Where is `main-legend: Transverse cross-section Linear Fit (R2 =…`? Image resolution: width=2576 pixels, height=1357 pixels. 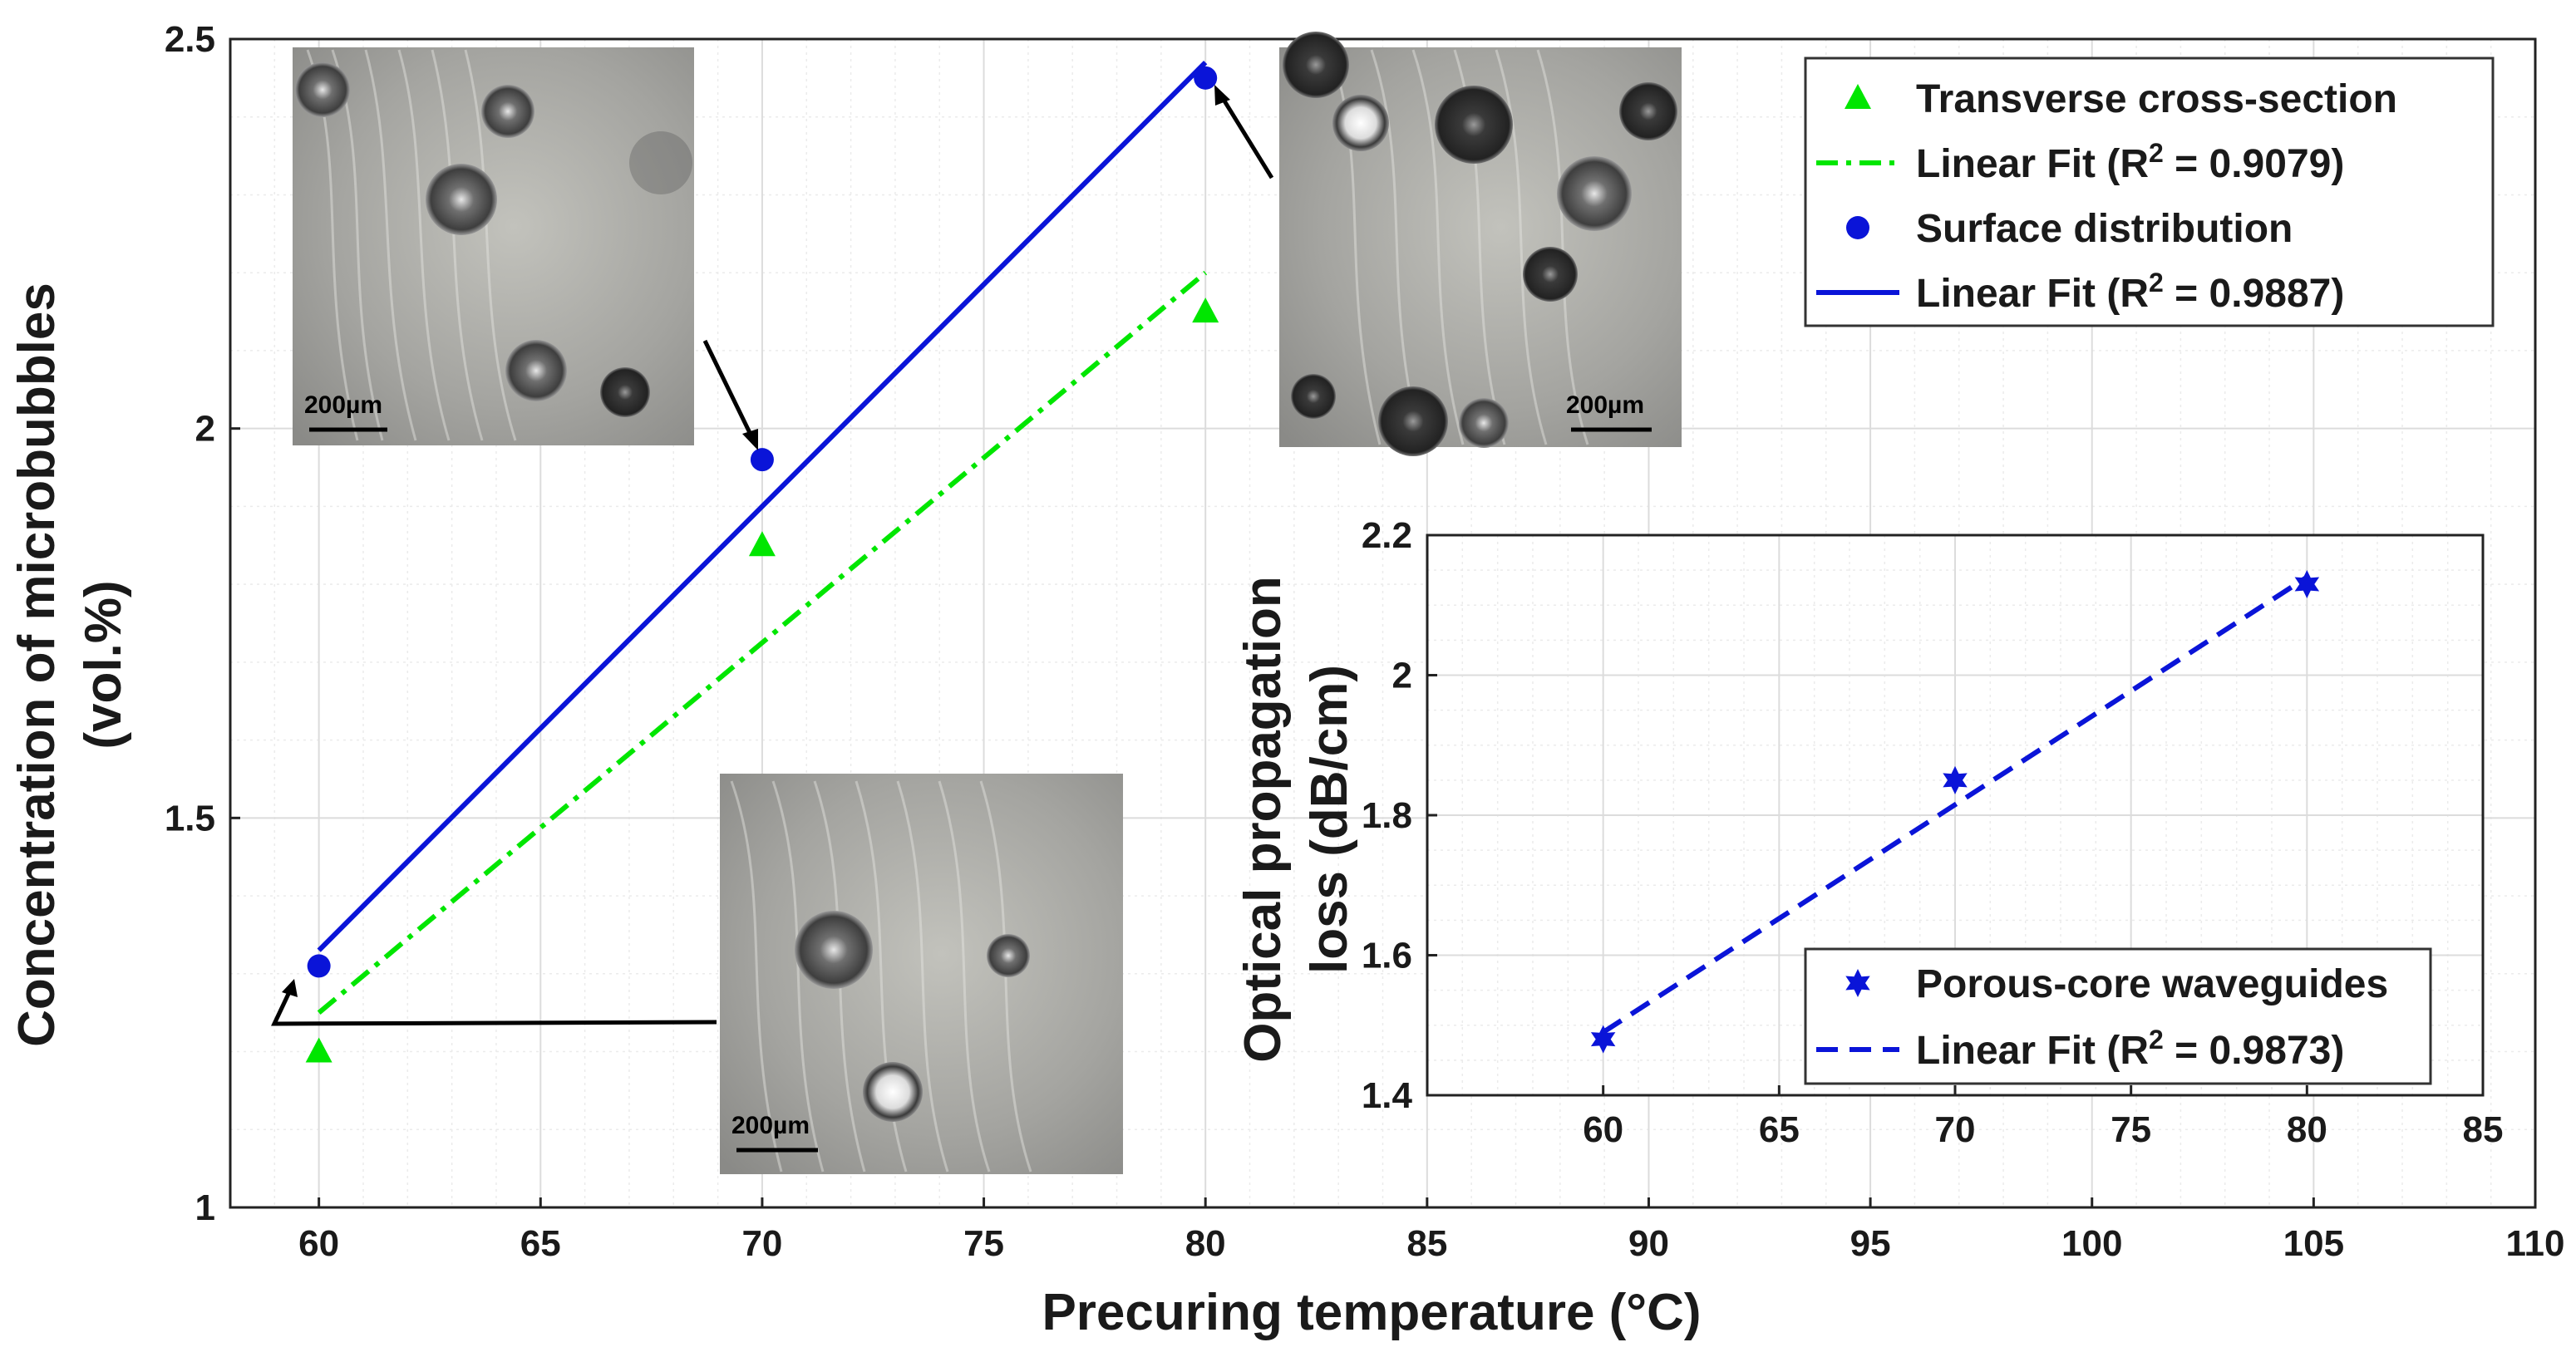 main-legend: Transverse cross-section Linear Fit (R2 =… is located at coordinates (2149, 192).